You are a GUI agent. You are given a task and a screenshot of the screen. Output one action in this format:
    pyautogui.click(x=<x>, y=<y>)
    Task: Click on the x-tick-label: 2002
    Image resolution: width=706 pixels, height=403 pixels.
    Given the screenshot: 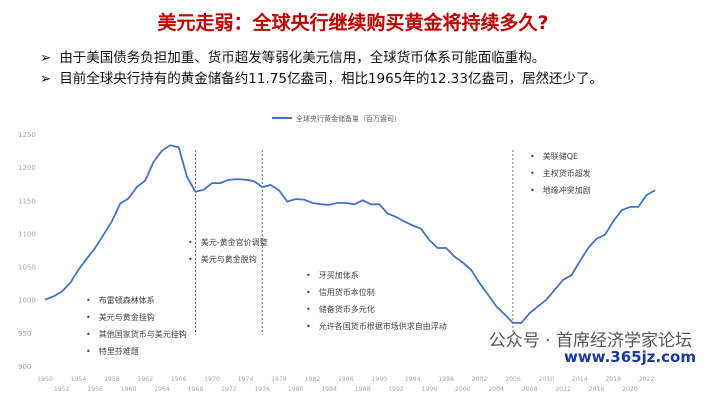 What is the action you would take?
    pyautogui.click(x=480, y=379)
    